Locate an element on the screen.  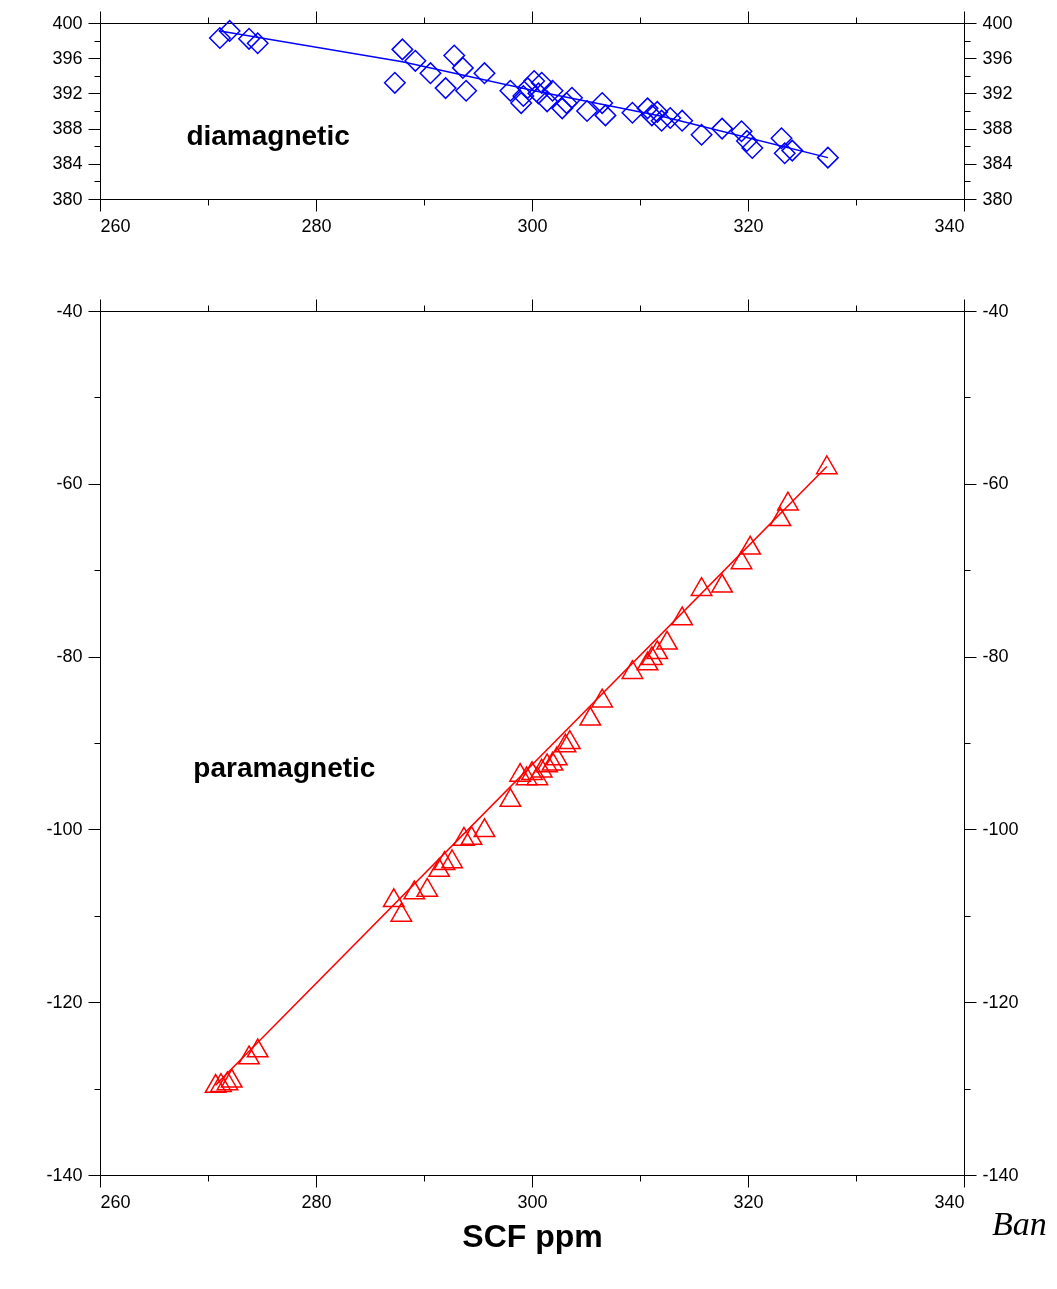
y2-tick-label: -140 is located at coordinates (1000, 1174).